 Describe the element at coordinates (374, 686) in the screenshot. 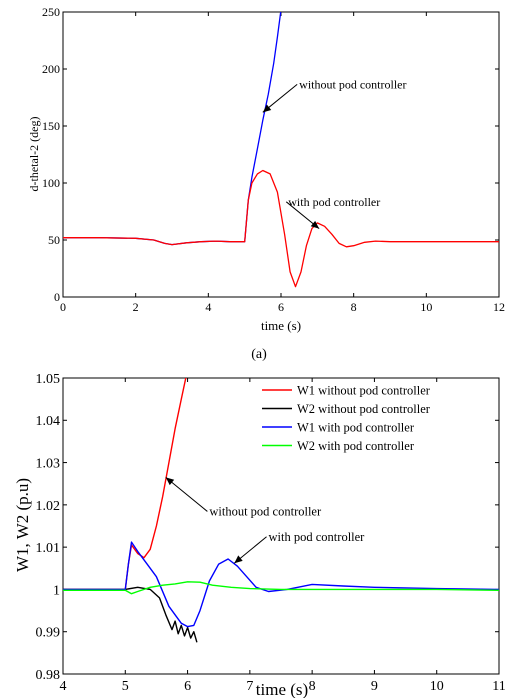

I see `chart-b-x-tick-label: 9` at that location.